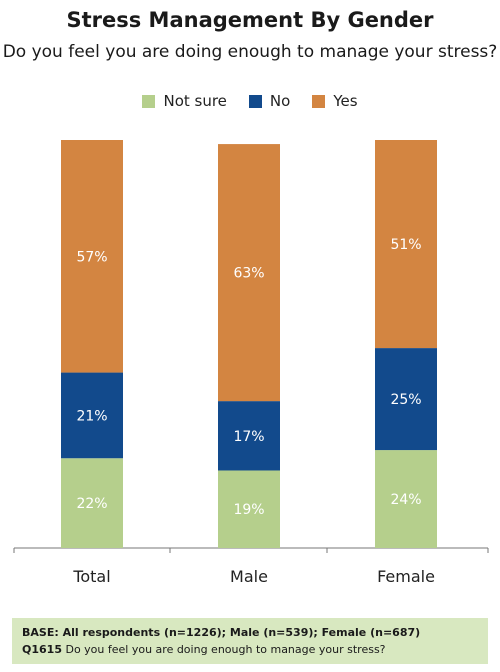 The width and height of the screenshot is (500, 672). Describe the element at coordinates (280, 101) in the screenshot. I see `legend-label-no: No` at that location.